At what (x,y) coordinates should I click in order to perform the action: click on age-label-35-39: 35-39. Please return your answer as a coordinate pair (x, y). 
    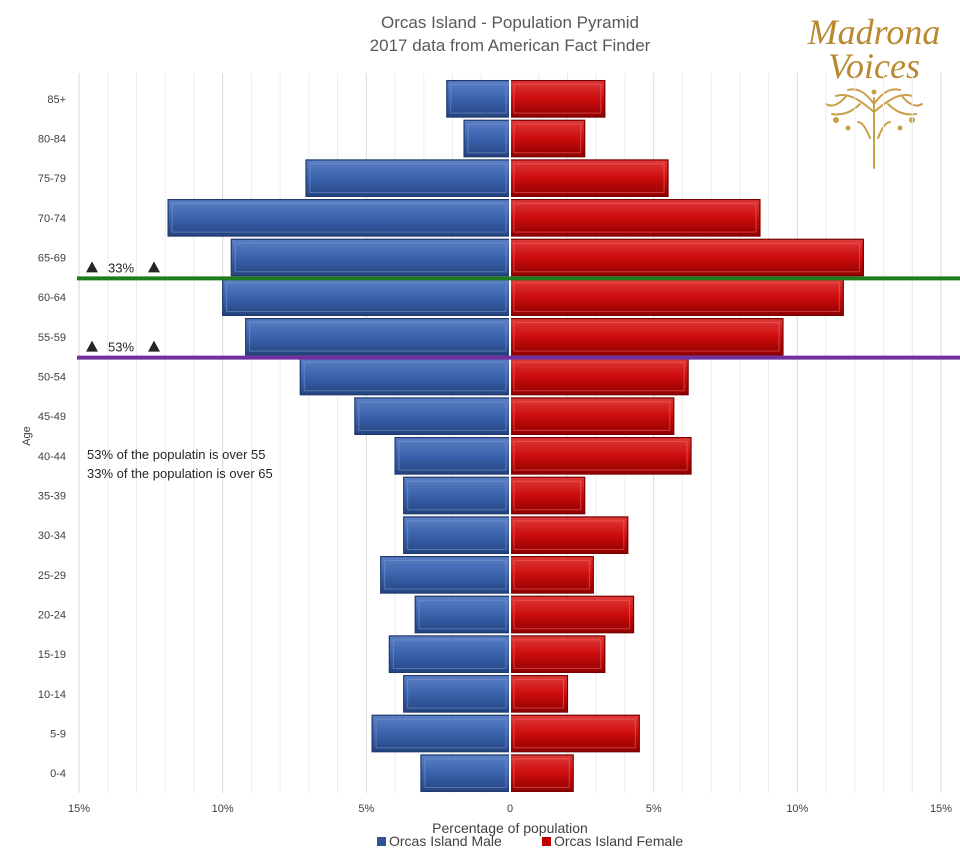
    Looking at the image, I should click on (52, 497).